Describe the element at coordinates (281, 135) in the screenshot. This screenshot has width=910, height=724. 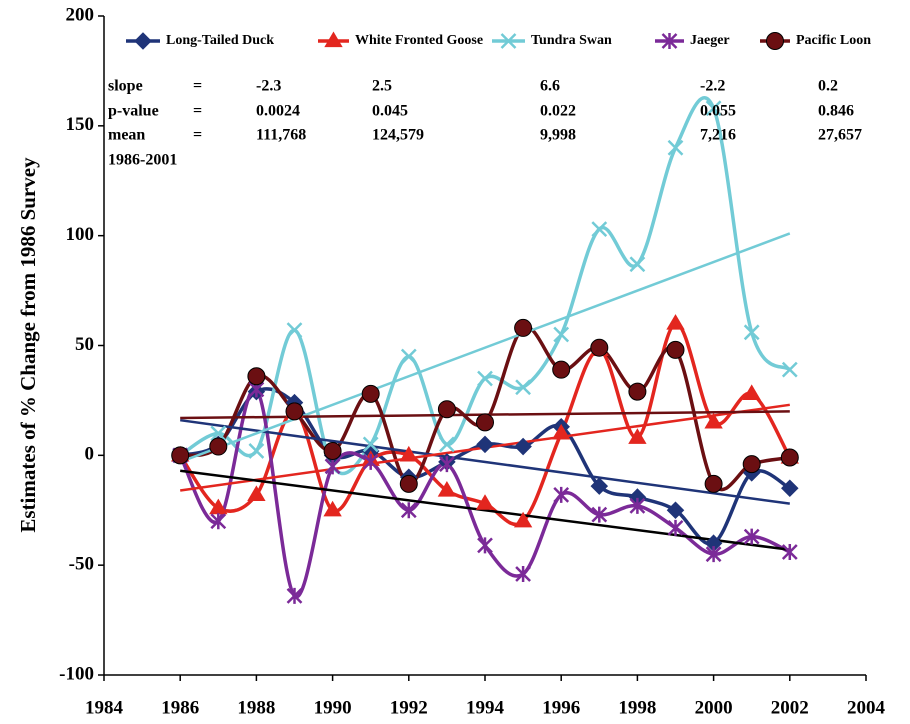
I see `stats-value: 111,768` at that location.